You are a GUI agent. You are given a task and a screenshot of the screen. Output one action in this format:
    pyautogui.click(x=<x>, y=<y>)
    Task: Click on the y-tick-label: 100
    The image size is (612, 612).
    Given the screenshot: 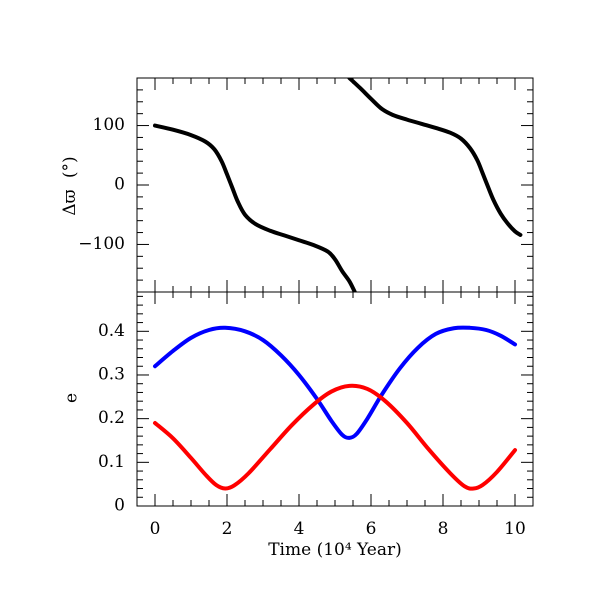 What is the action you would take?
    pyautogui.click(x=109, y=125)
    